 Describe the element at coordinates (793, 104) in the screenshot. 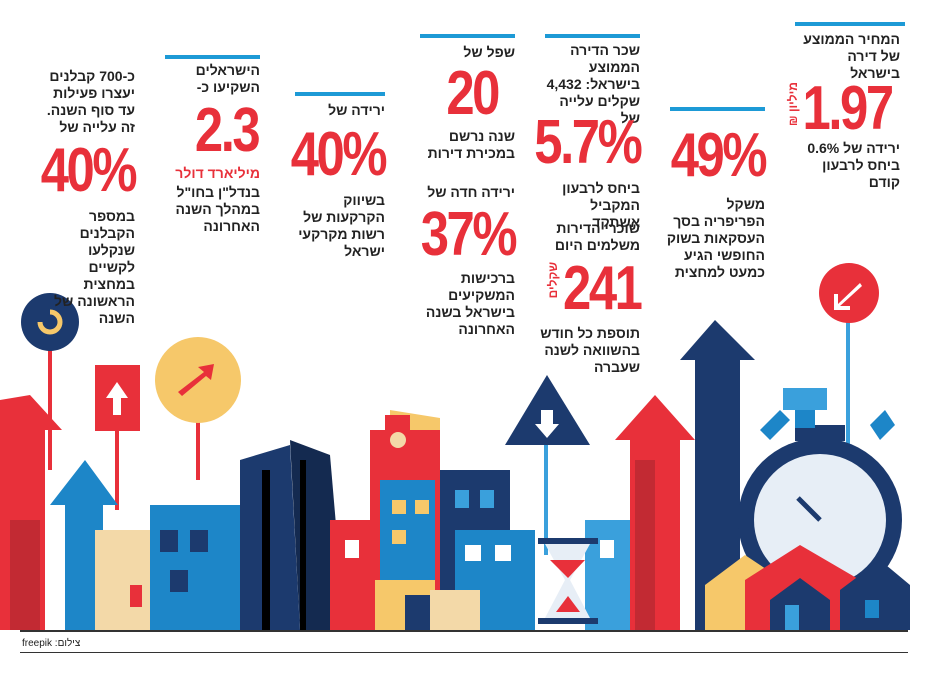

I see `unit: מיליון ₪` at that location.